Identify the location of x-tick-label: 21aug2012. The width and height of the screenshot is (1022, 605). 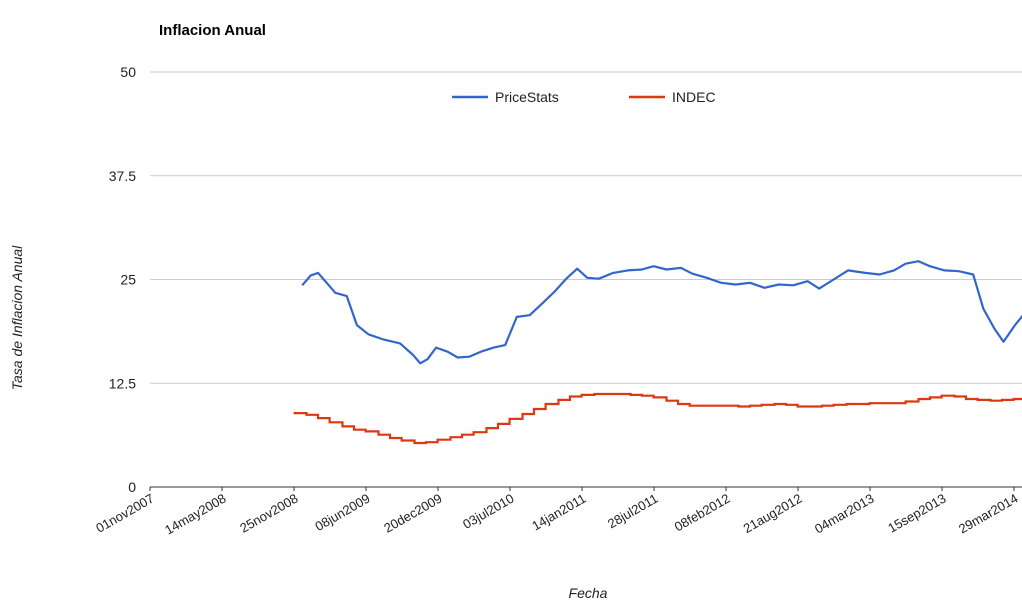
(773, 514).